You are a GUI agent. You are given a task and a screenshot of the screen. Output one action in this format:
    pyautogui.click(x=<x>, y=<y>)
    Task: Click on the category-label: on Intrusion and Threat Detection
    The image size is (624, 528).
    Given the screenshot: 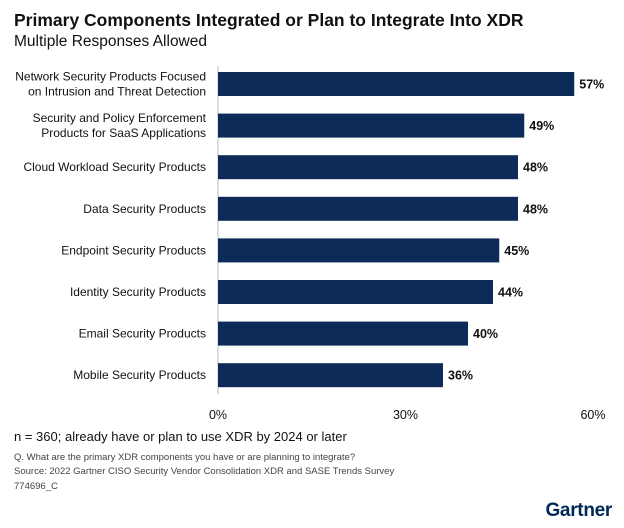 What is the action you would take?
    pyautogui.click(x=117, y=92)
    